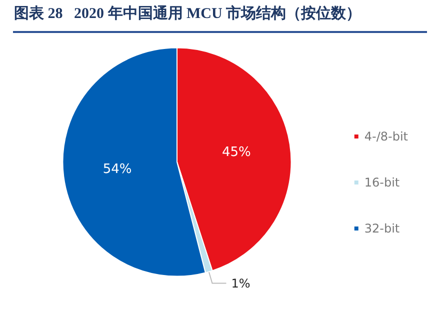 This screenshot has width=443, height=329. What do you see at coordinates (240, 283) in the screenshot?
I see `data-label: 1%` at bounding box center [240, 283].